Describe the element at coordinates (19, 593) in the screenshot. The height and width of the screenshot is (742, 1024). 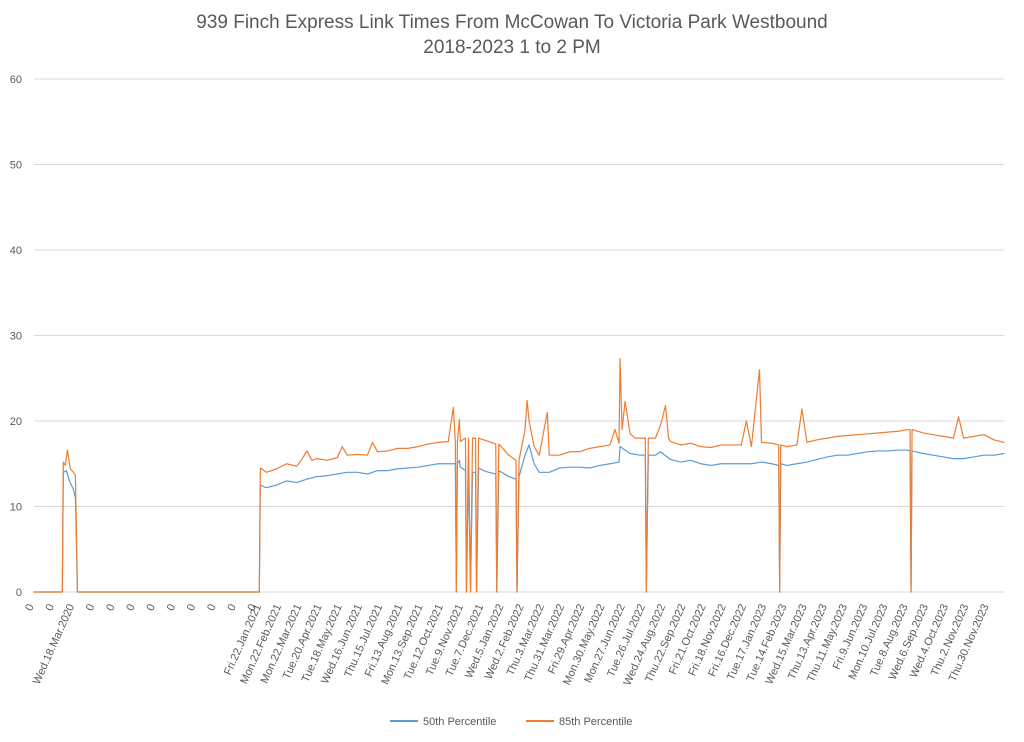
I see `y-tick-label-0: 0` at that location.